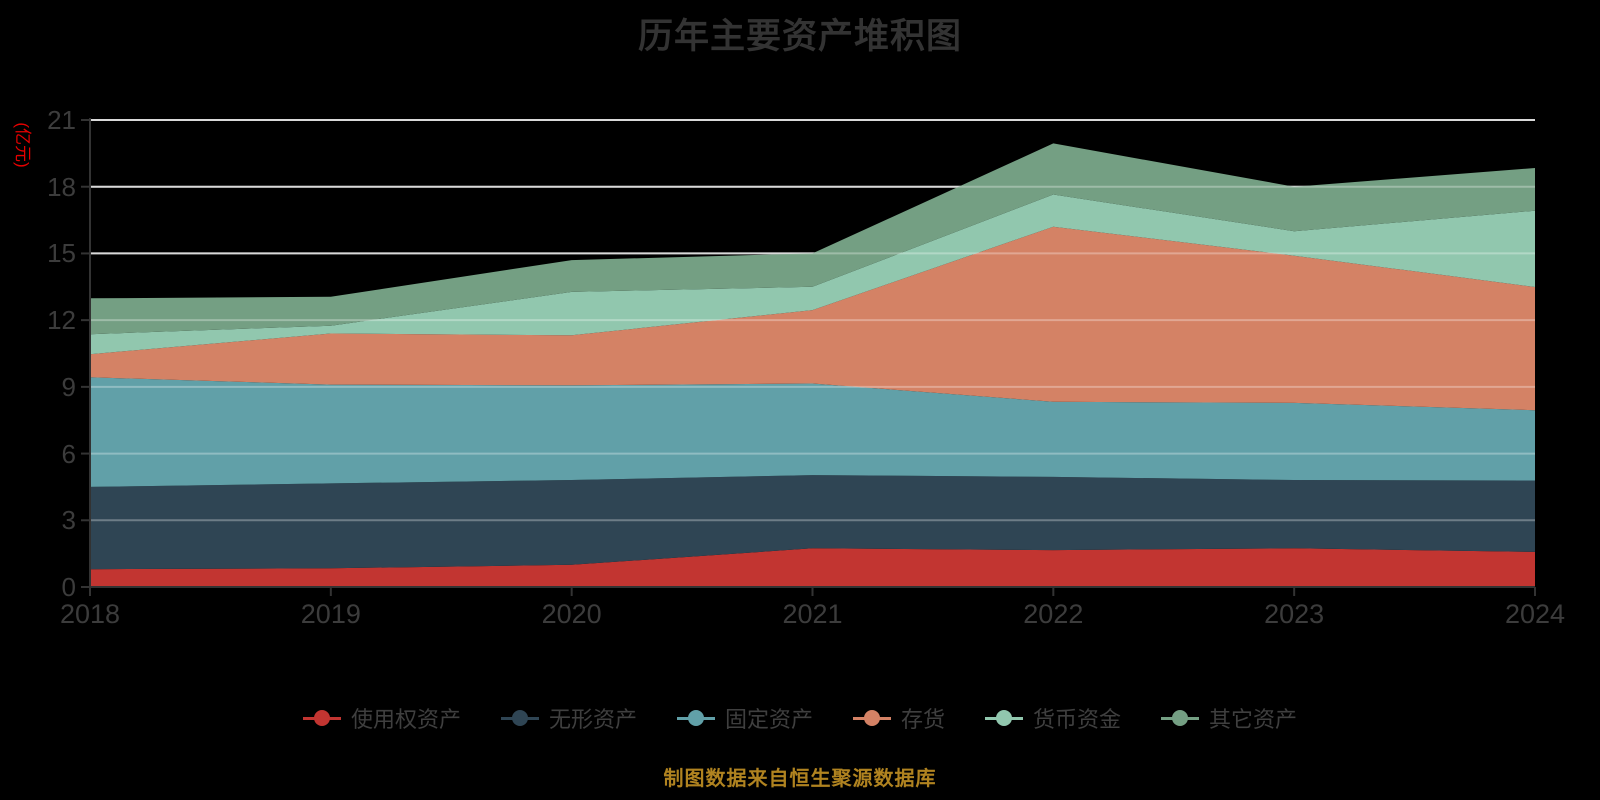 The image size is (1600, 800). What do you see at coordinates (1253, 719) in the screenshot?
I see `legend-label: 其它资产` at bounding box center [1253, 719].